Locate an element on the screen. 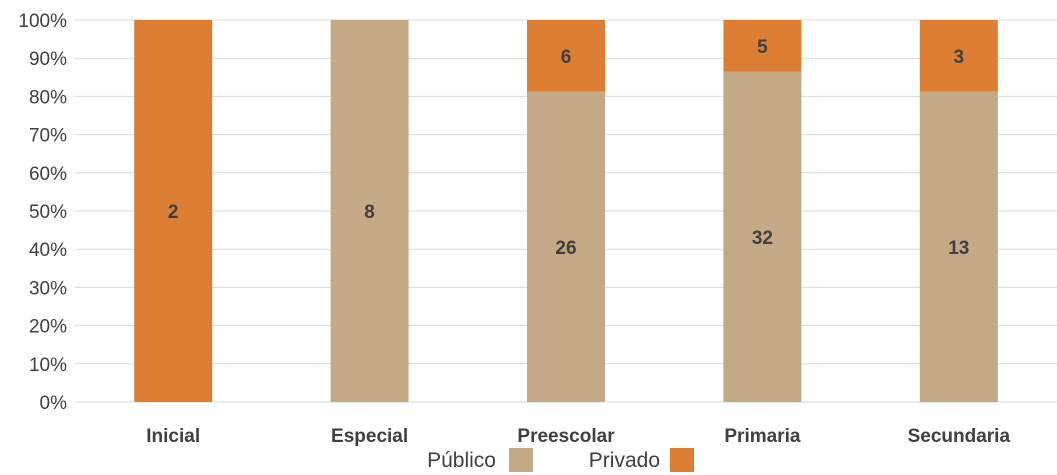 This screenshot has height=475, width=1057. bar-privado-inicial is located at coordinates (173, 211).